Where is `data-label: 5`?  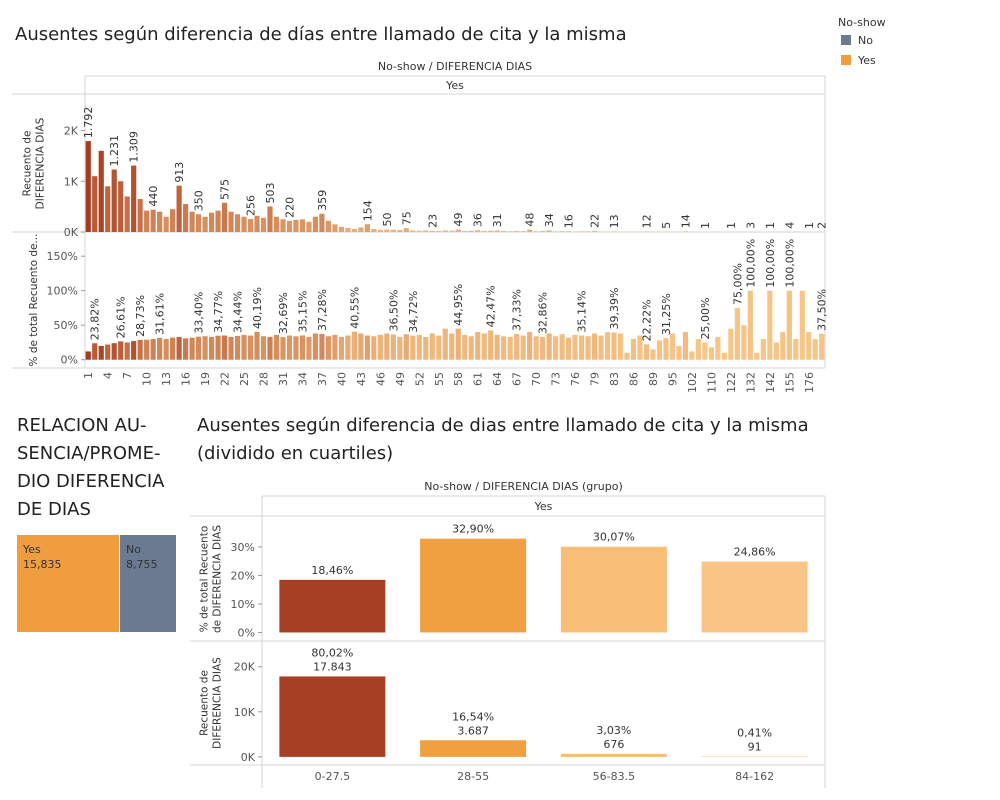 data-label: 5 is located at coordinates (666, 225).